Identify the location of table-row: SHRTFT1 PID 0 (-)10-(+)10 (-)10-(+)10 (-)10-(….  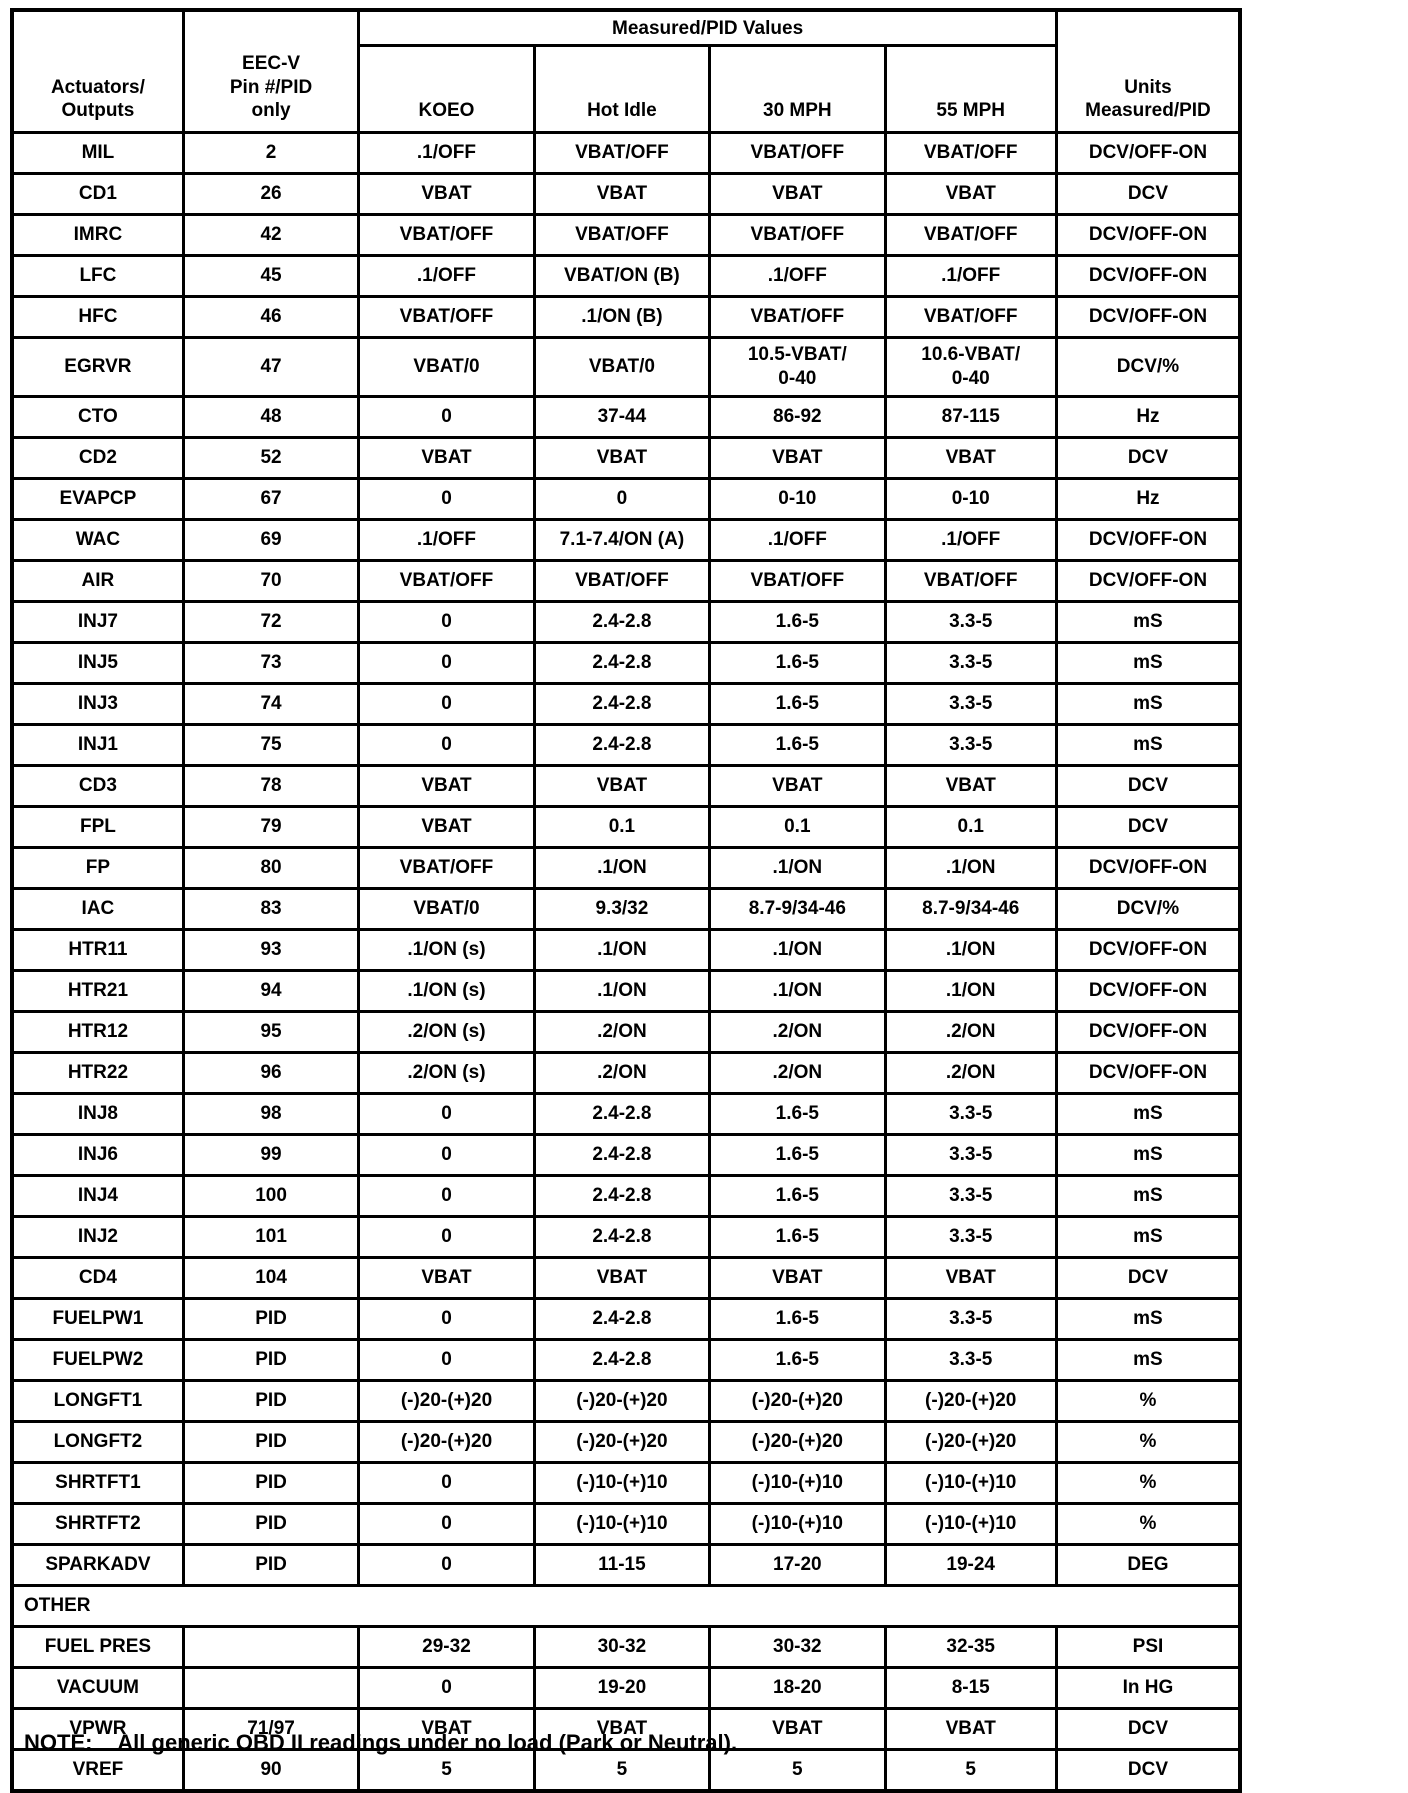
(626, 1482).